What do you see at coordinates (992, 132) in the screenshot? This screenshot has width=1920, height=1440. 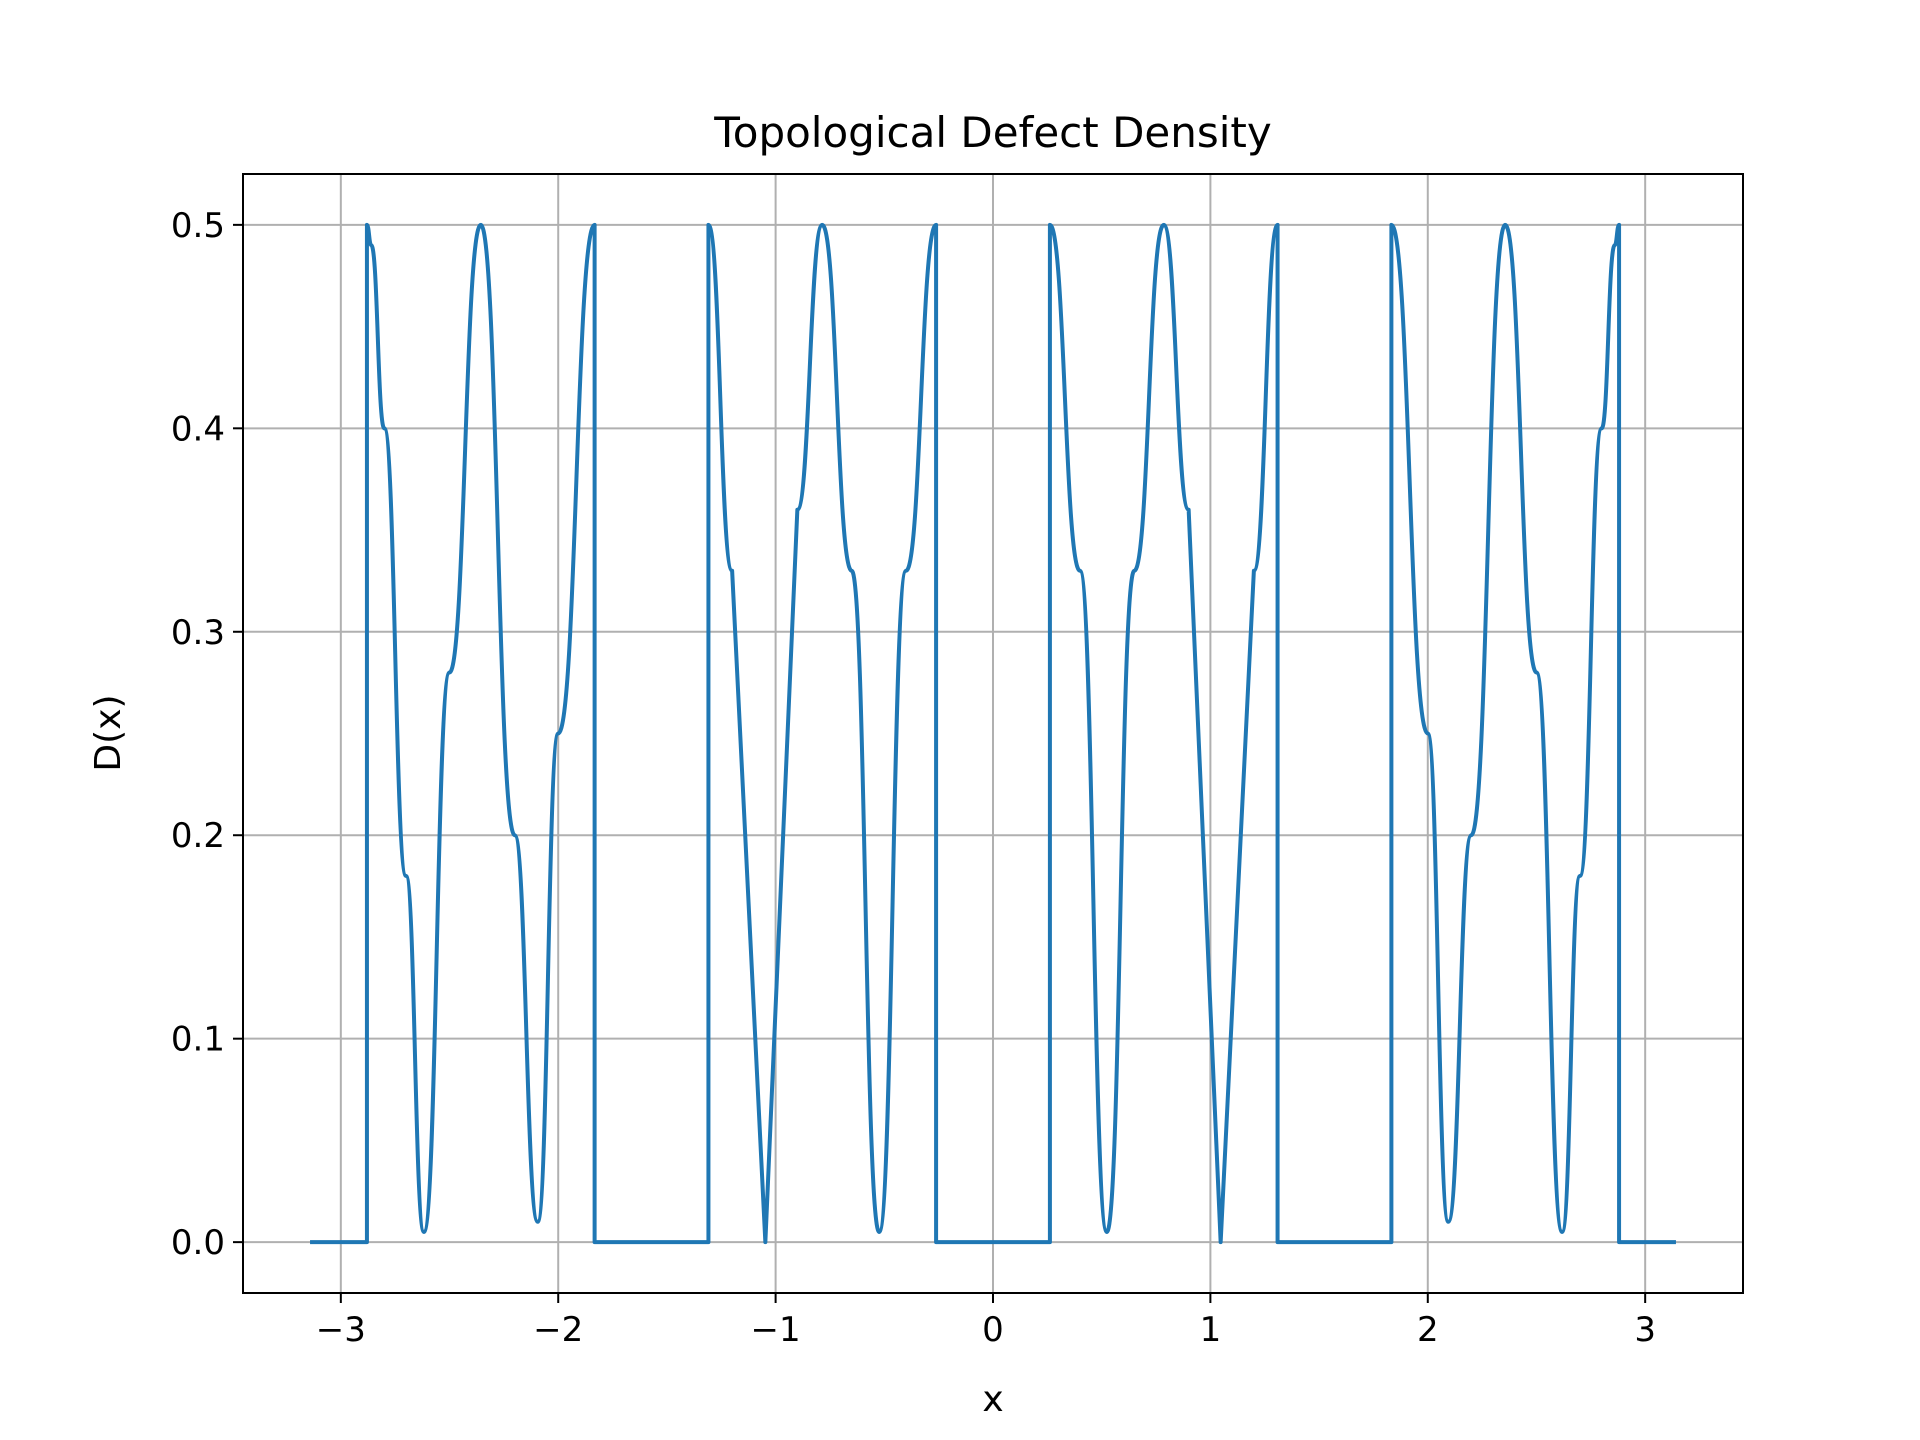 I see `chart-title: Topological Defect Density` at bounding box center [992, 132].